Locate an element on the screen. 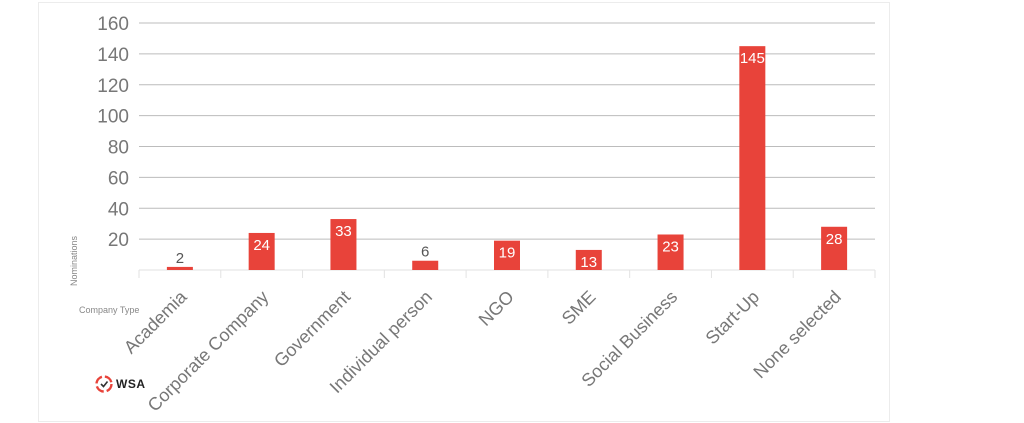 The height and width of the screenshot is (423, 1024). data-label: 13 is located at coordinates (588, 262).